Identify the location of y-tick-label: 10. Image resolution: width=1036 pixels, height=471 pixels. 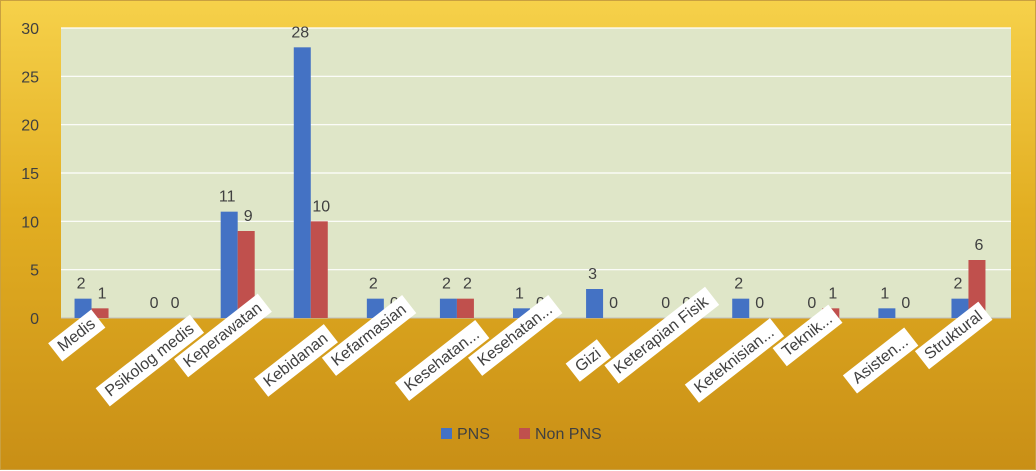
(30, 222).